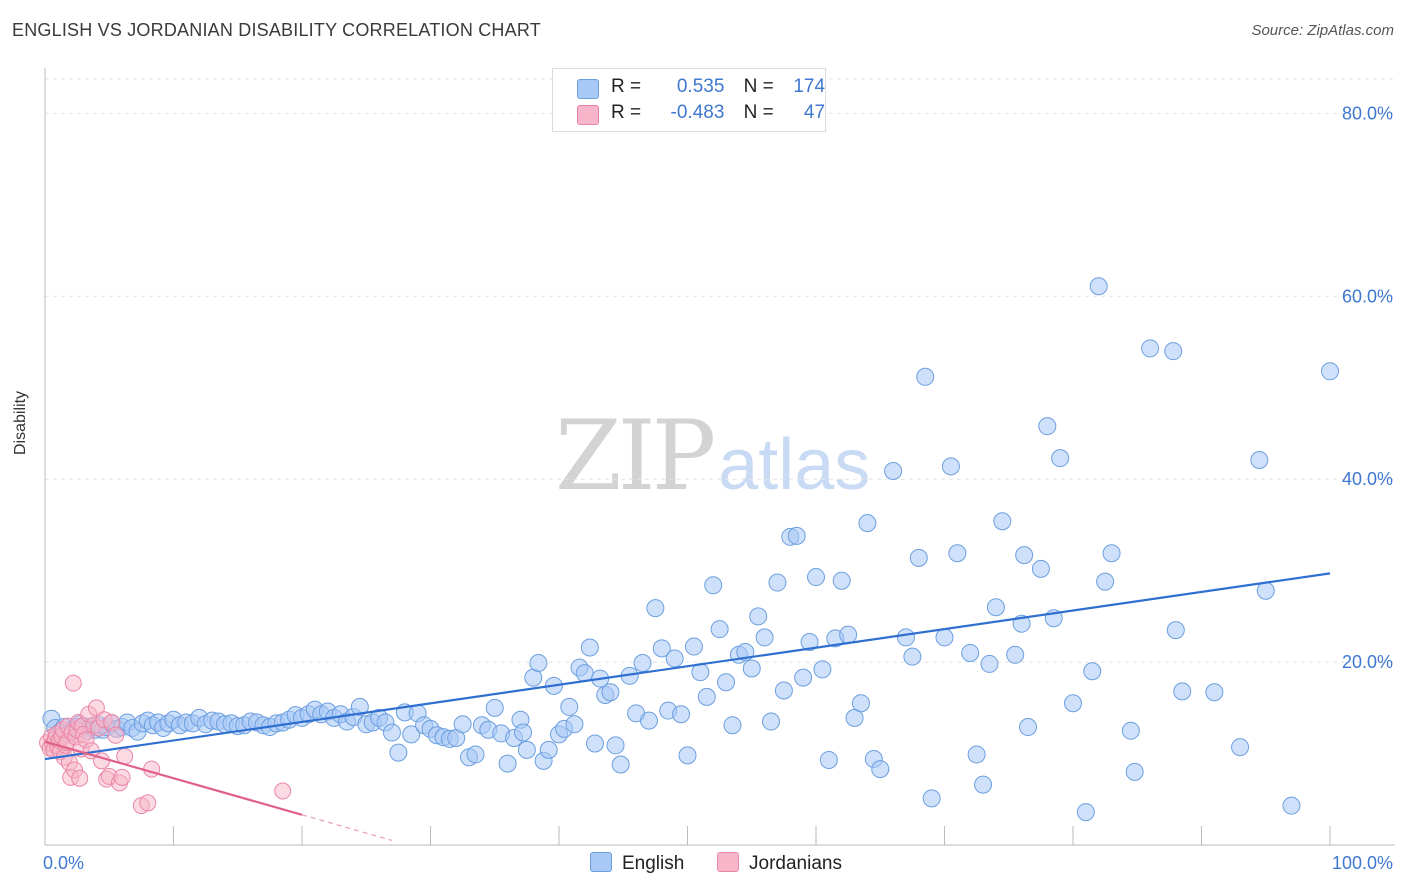 The height and width of the screenshot is (892, 1406). Describe the element at coordinates (1367, 662) in the screenshot. I see `y-tick-label: 20.0%` at that location.